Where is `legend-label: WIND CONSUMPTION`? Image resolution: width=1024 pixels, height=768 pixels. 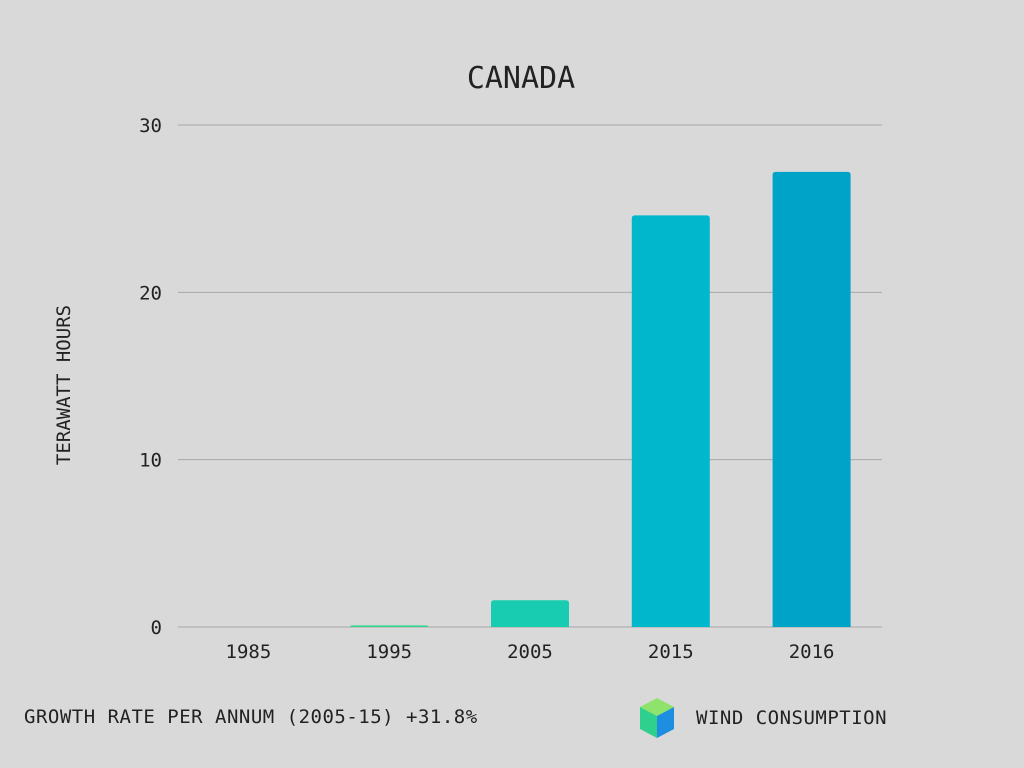
legend-label: WIND CONSUMPTION is located at coordinates (792, 718).